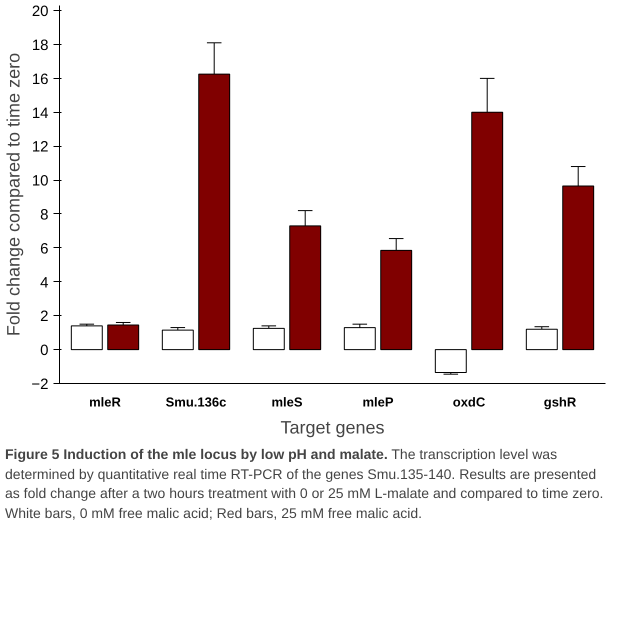 The height and width of the screenshot is (625, 625). What do you see at coordinates (40, 384) in the screenshot?
I see `y-tick-label: −2` at bounding box center [40, 384].